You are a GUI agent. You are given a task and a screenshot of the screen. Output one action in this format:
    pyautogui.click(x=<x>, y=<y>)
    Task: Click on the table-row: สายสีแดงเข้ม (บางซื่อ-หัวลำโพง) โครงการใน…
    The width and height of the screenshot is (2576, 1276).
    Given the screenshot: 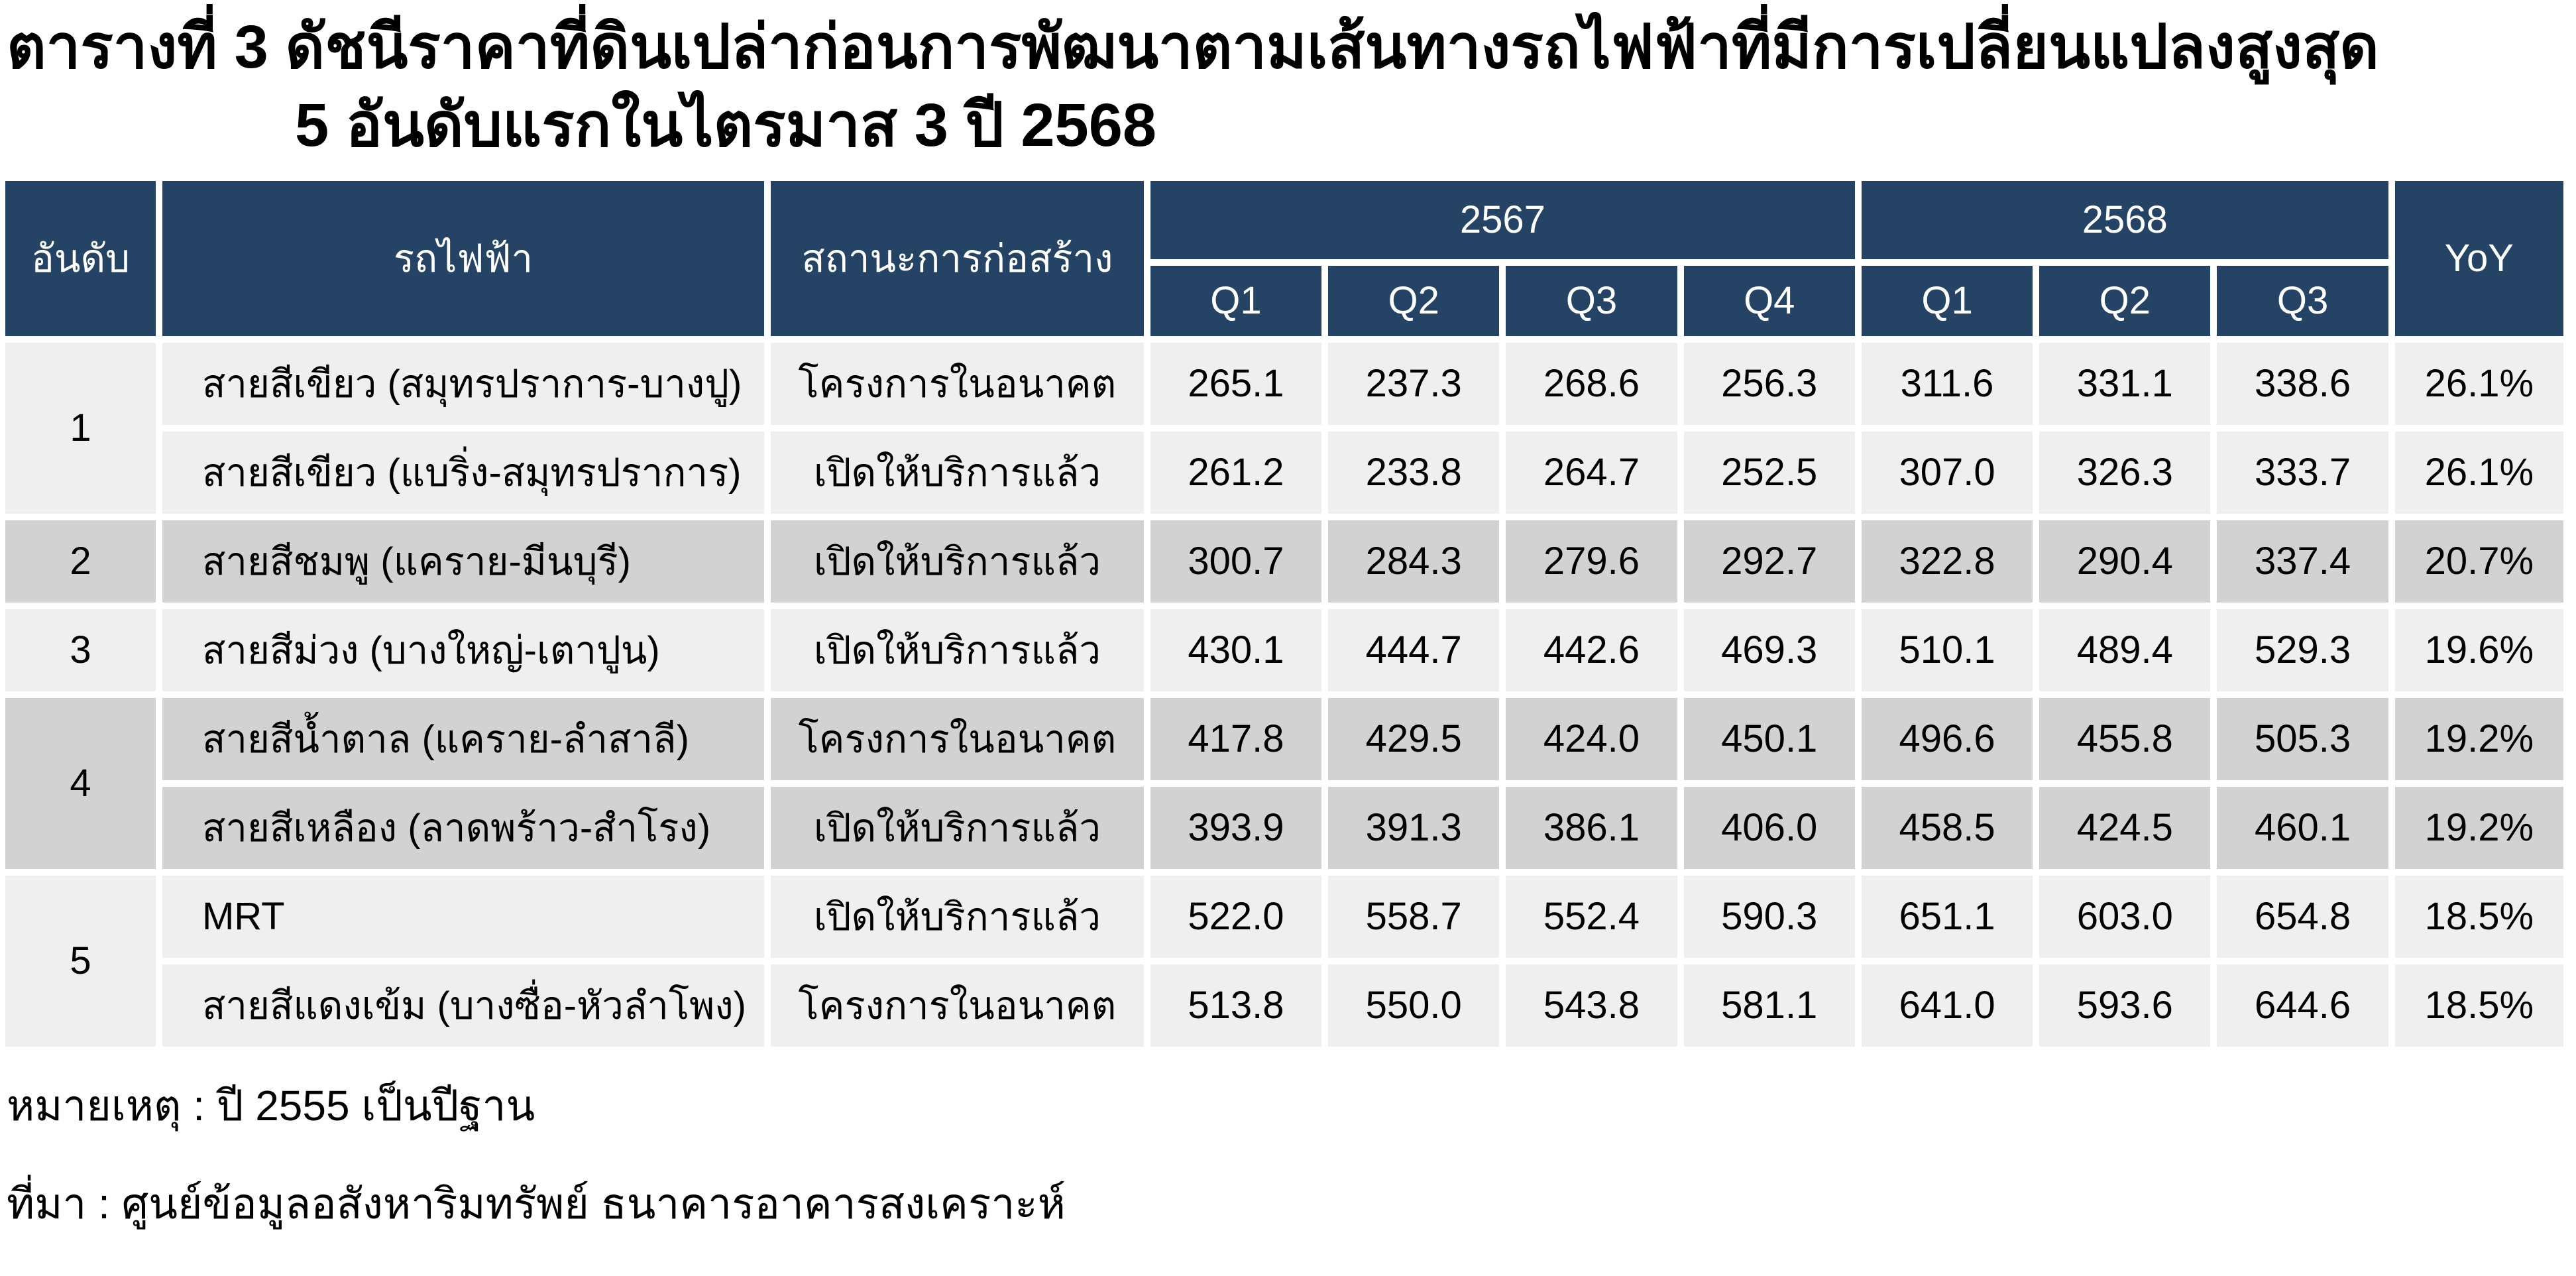 What is the action you would take?
    pyautogui.click(x=1284, y=1005)
    